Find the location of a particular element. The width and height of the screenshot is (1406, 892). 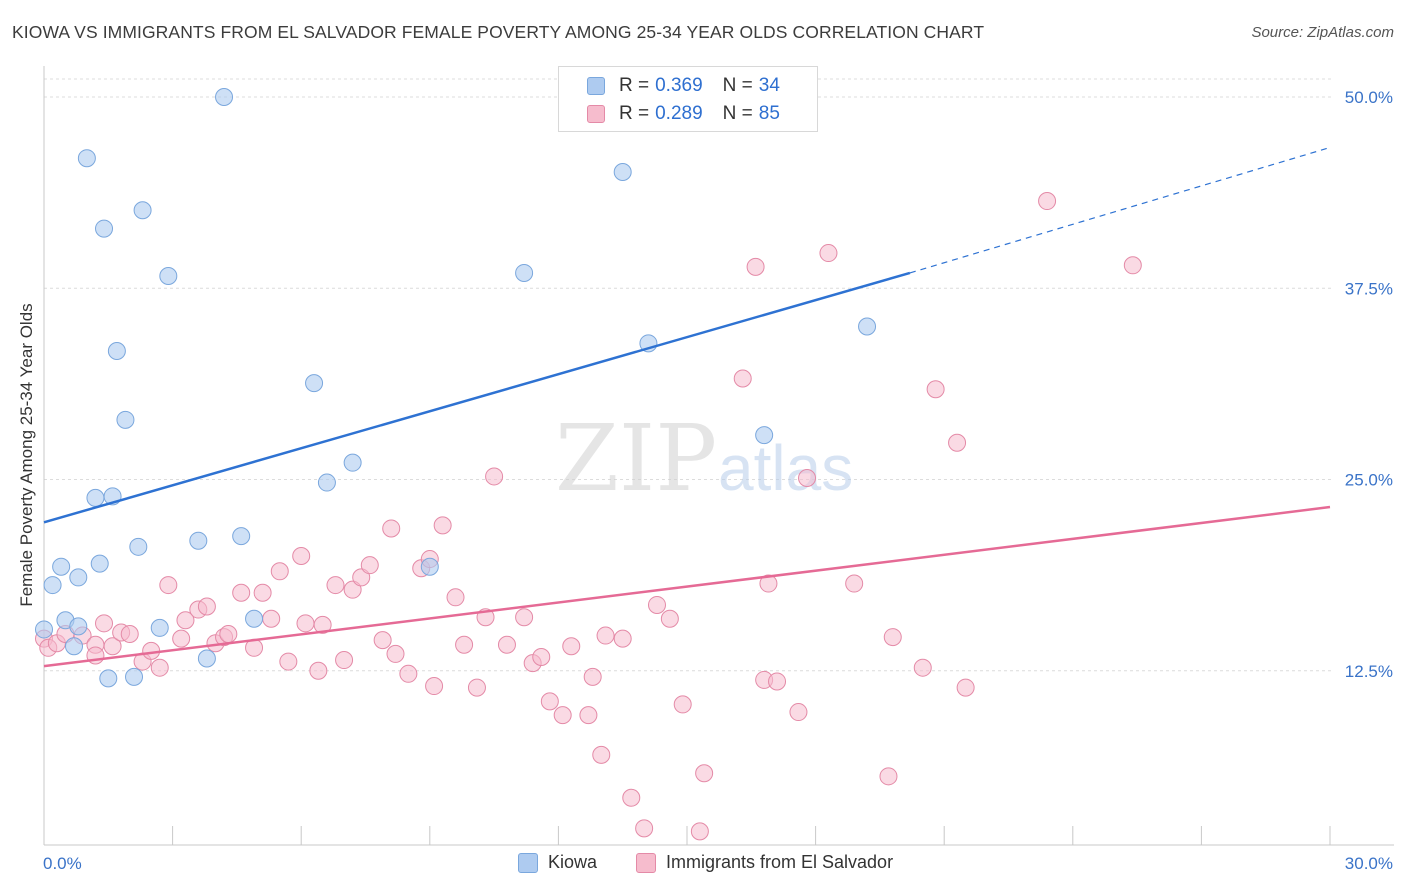

legend-r-value-salvador: 0.289 is located at coordinates (679, 113).